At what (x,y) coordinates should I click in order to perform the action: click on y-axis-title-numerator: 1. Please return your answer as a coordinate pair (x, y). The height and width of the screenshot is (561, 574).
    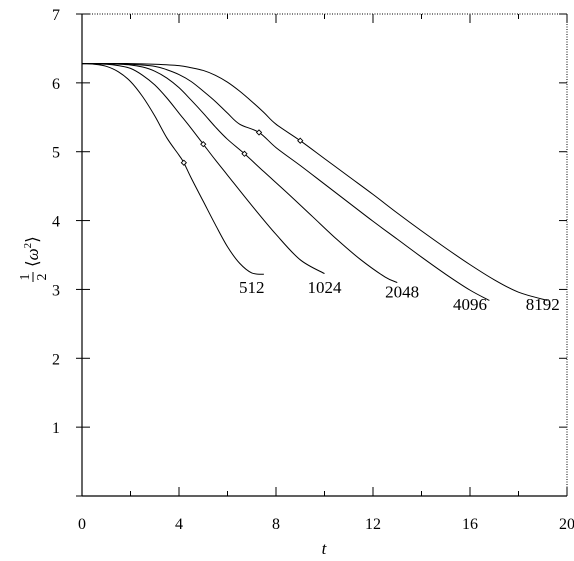
    Looking at the image, I should click on (25, 277).